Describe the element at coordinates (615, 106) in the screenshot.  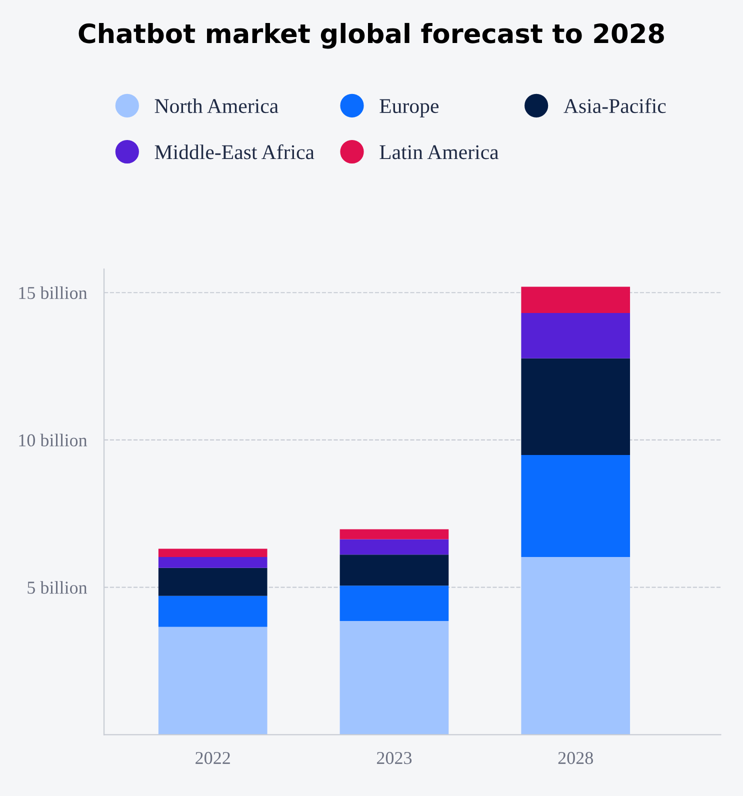
I see `legend-label: Asia-Pacific` at that location.